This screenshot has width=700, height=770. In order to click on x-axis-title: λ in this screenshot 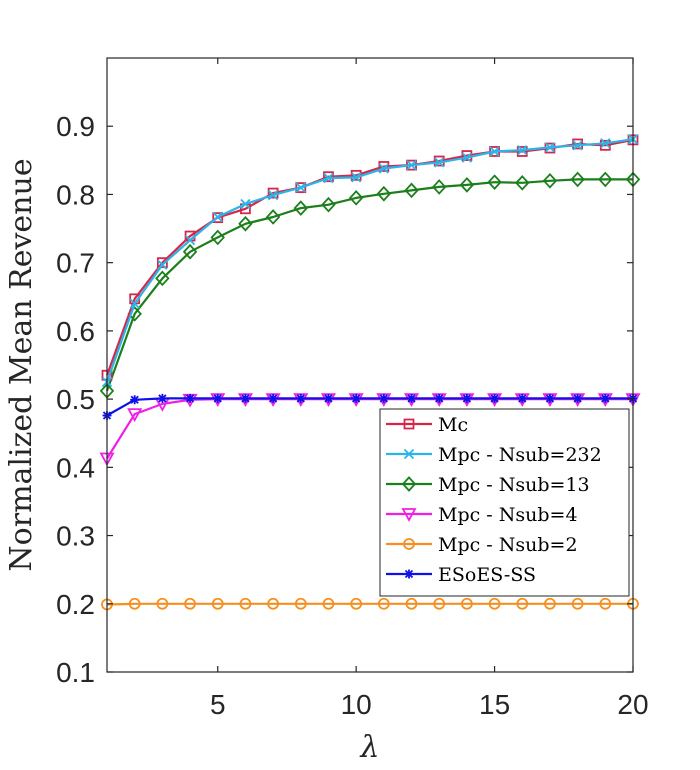, I will do `click(369, 747)`.